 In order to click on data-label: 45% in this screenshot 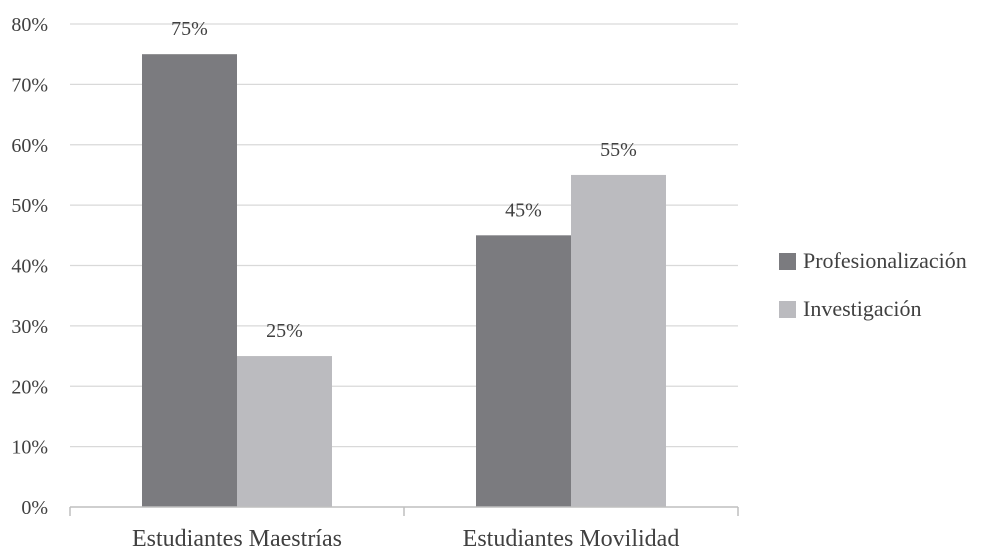, I will do `click(523, 210)`.